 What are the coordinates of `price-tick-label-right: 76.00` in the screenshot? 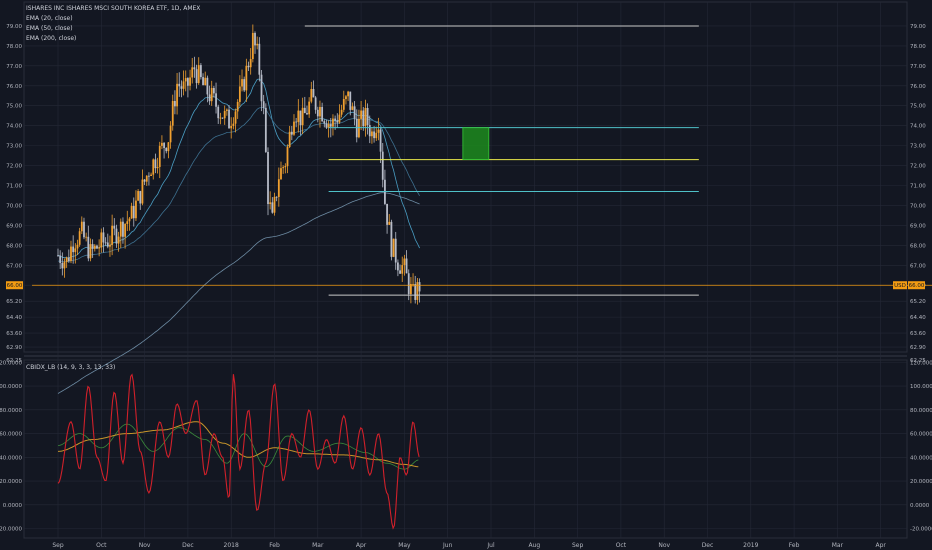 It's located at (918, 87).